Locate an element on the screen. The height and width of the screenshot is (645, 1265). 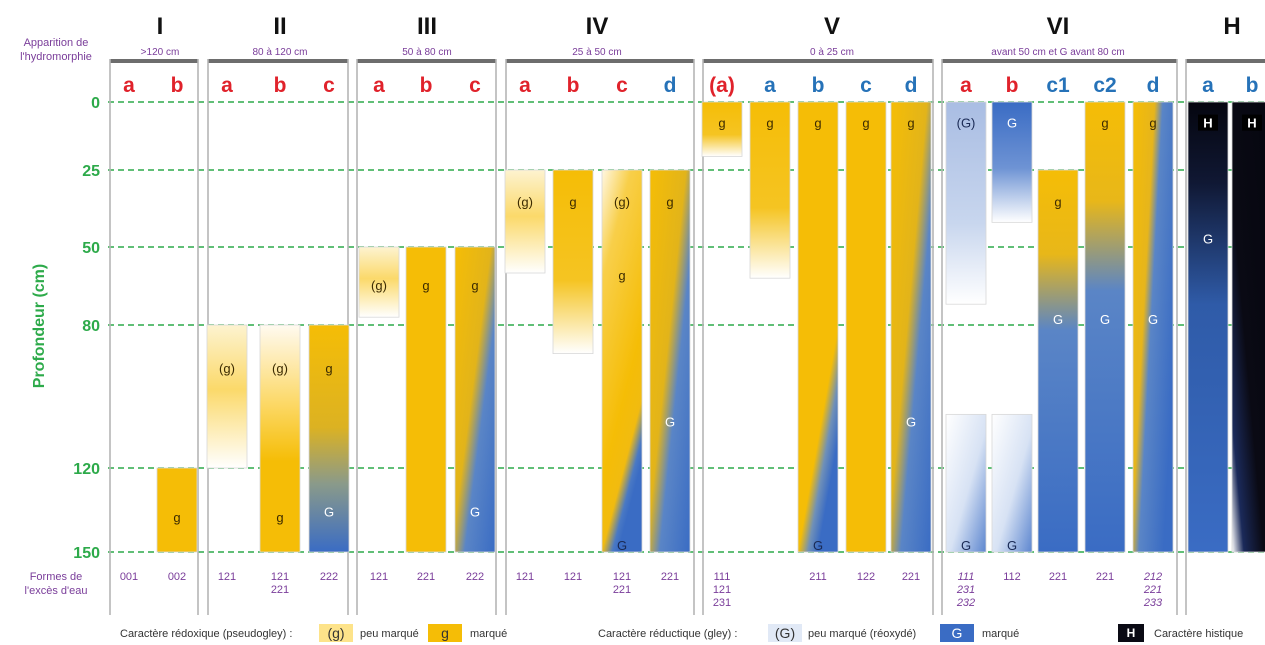
forme-code-17-2: 232 is located at coordinates (965, 603).